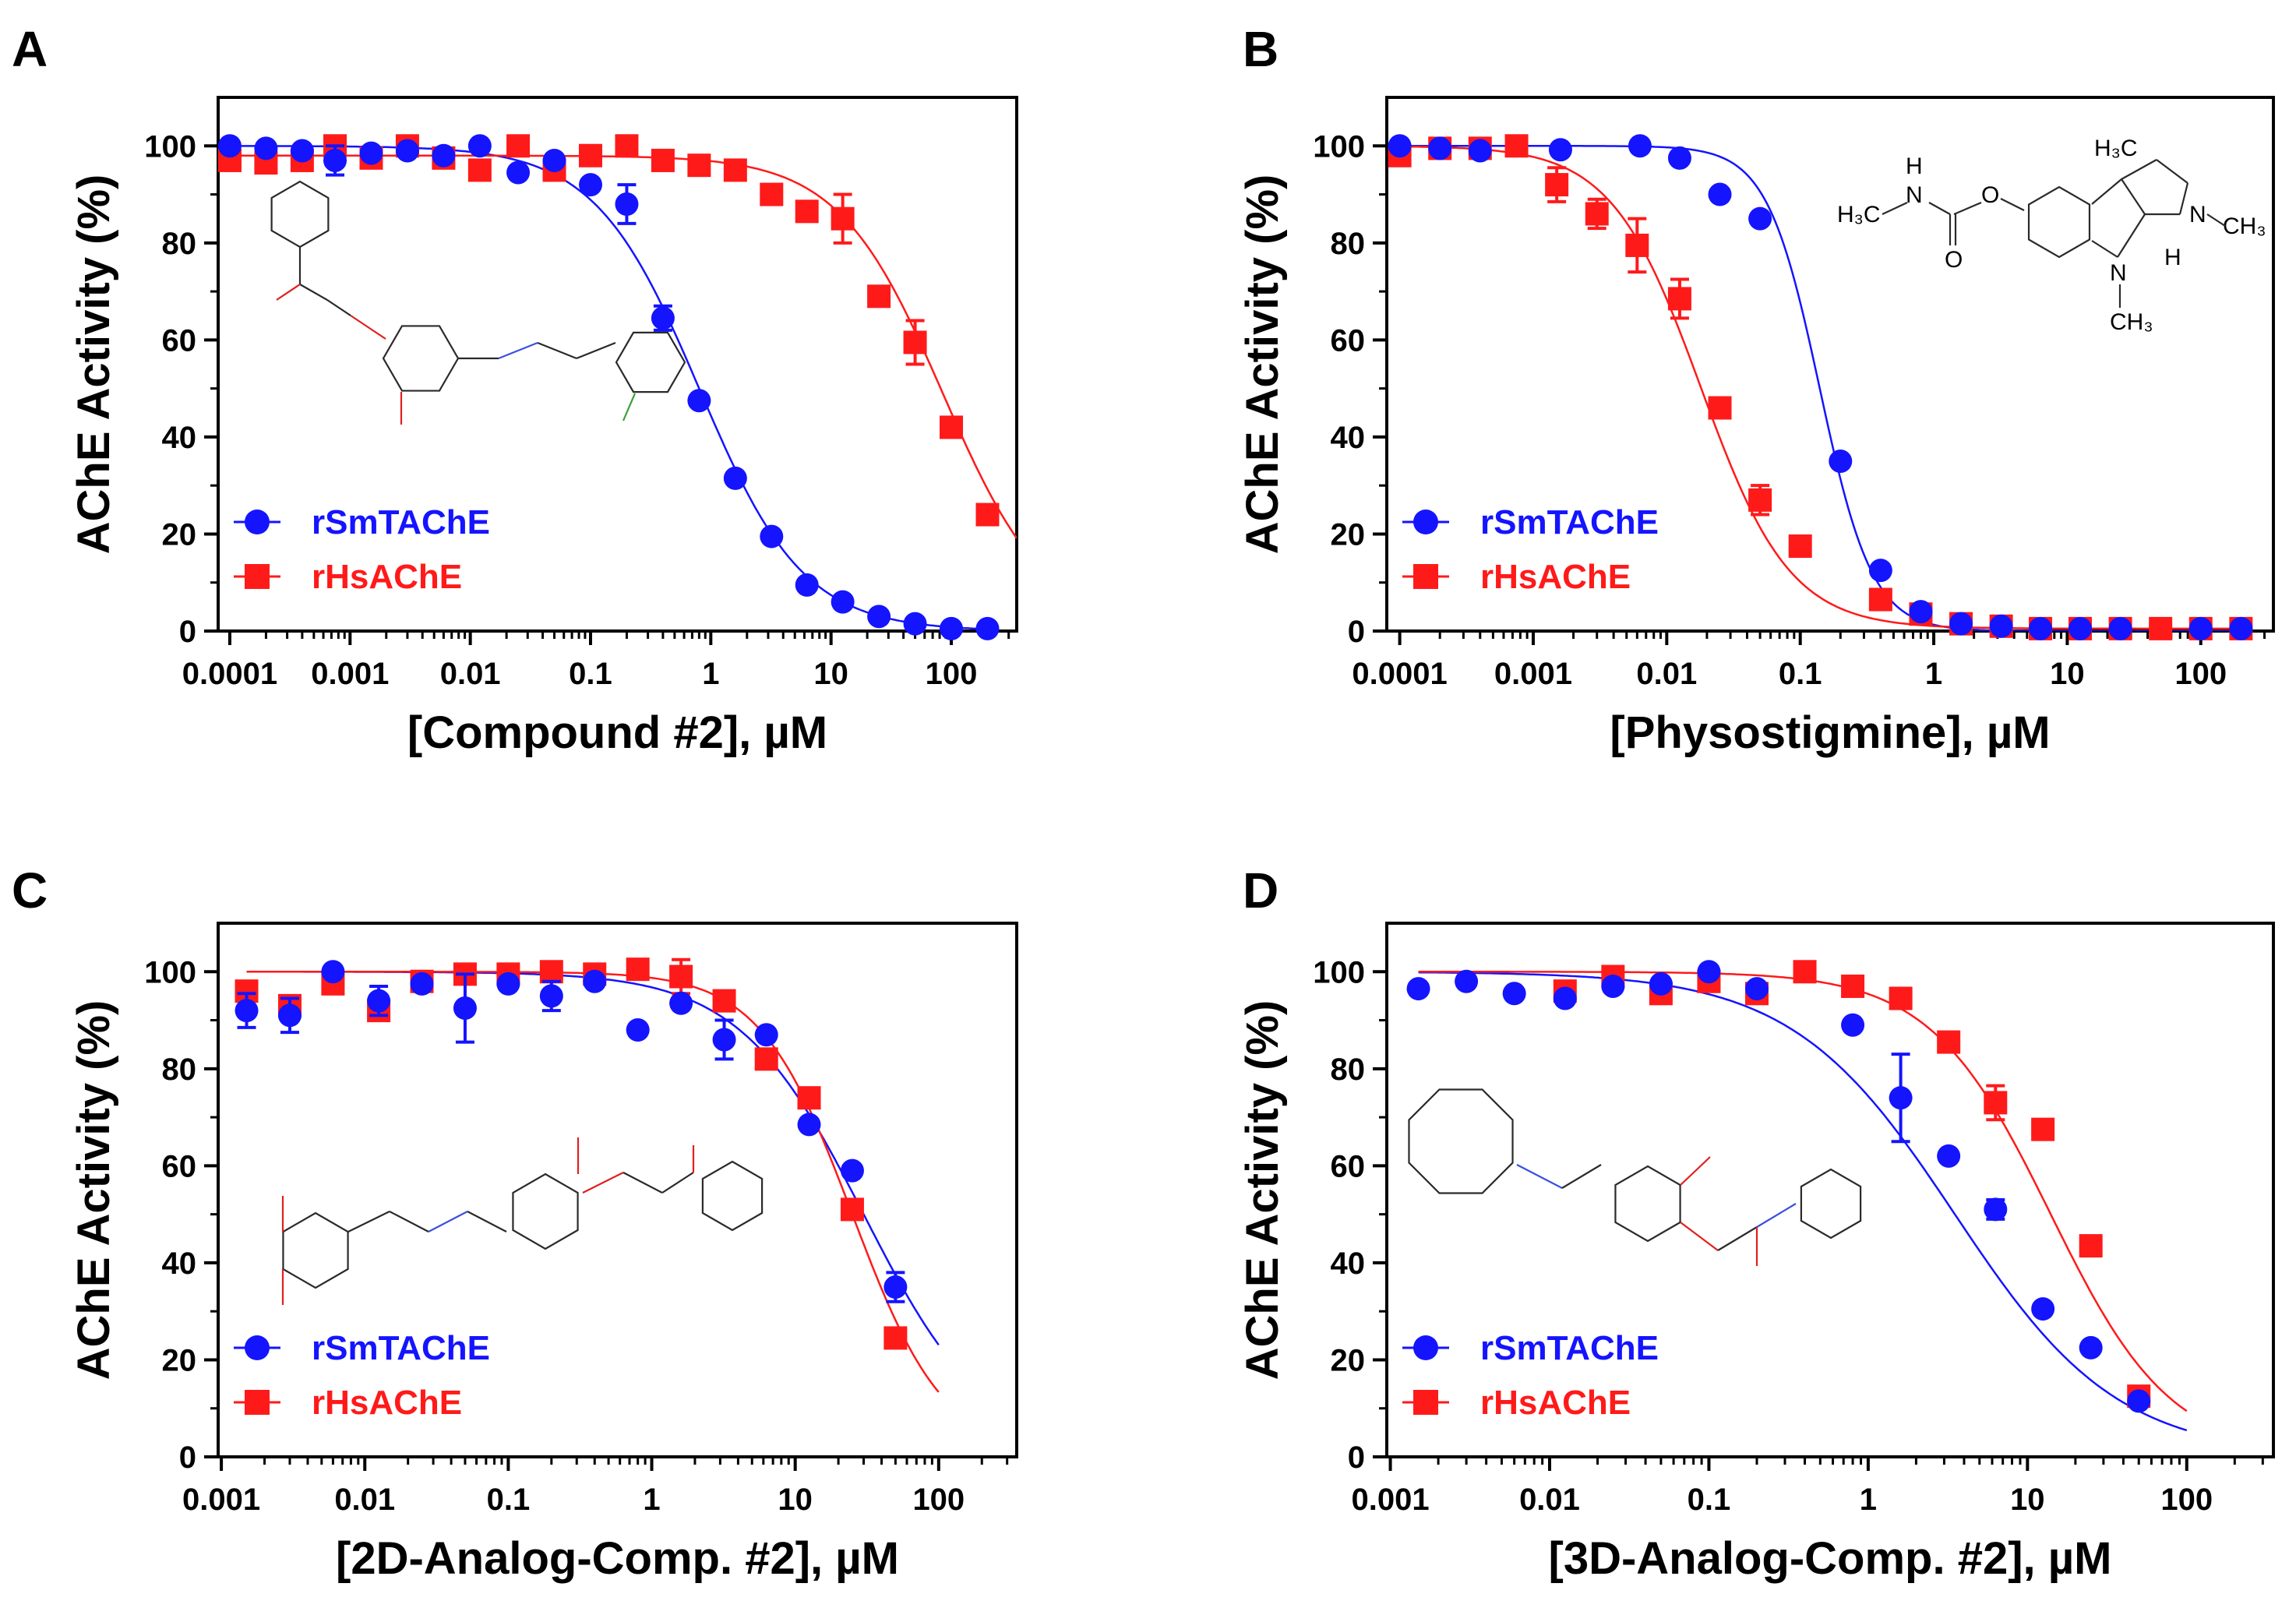 The image size is (2296, 1608). Describe the element at coordinates (1820, 387) in the screenshot. I see `fit-curve-rhsache` at that location.